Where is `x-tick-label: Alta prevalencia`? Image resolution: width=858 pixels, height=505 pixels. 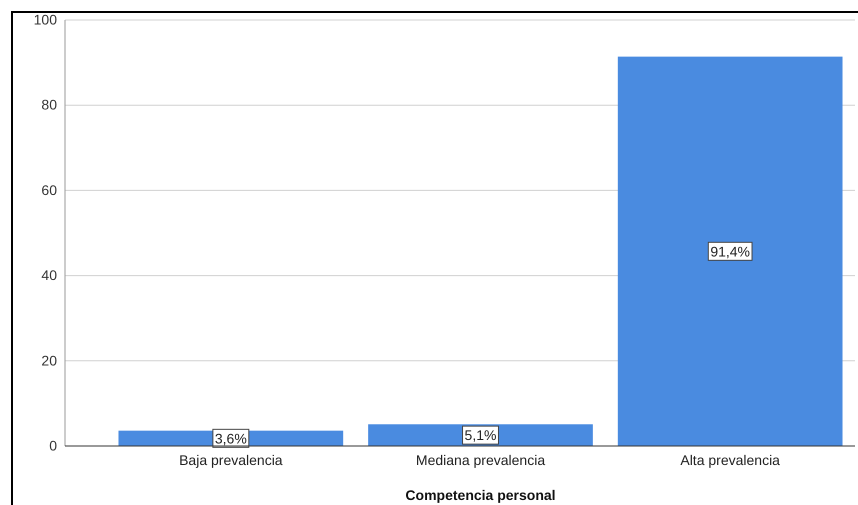
x-tick-label: Alta prevalencia is located at coordinates (730, 460).